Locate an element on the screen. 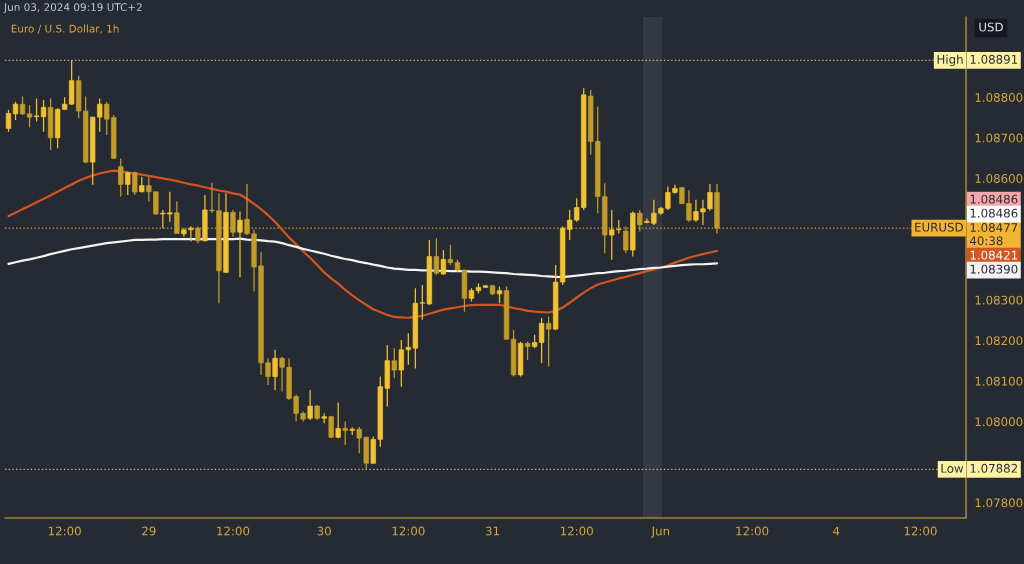 The height and width of the screenshot is (564, 1024). x-tick-label: 30 is located at coordinates (324, 531).